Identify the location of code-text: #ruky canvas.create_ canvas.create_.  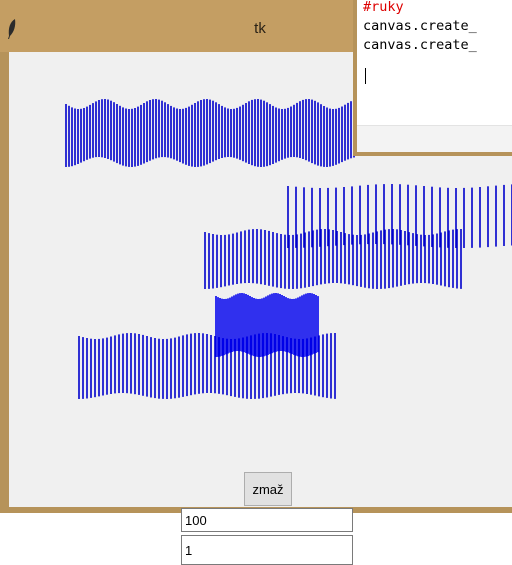
(420, 27).